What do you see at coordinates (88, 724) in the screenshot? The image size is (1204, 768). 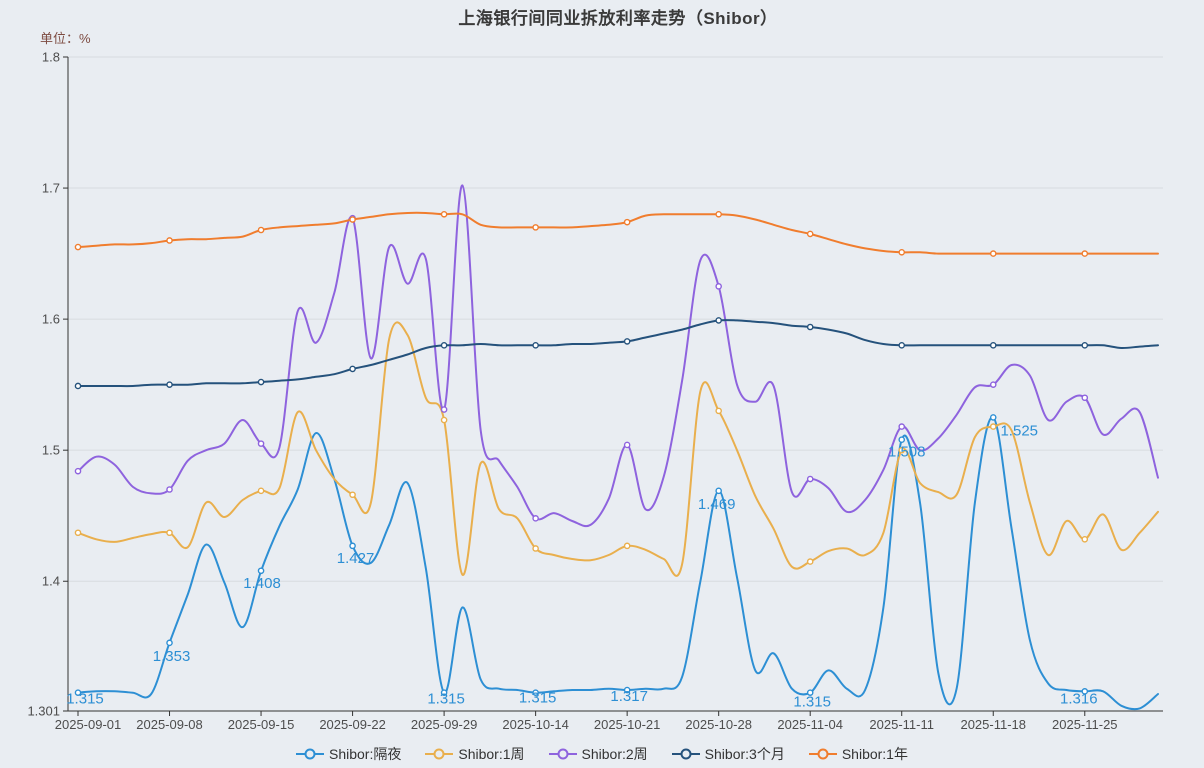 I see `x-tick-label: 2025-09-01` at bounding box center [88, 724].